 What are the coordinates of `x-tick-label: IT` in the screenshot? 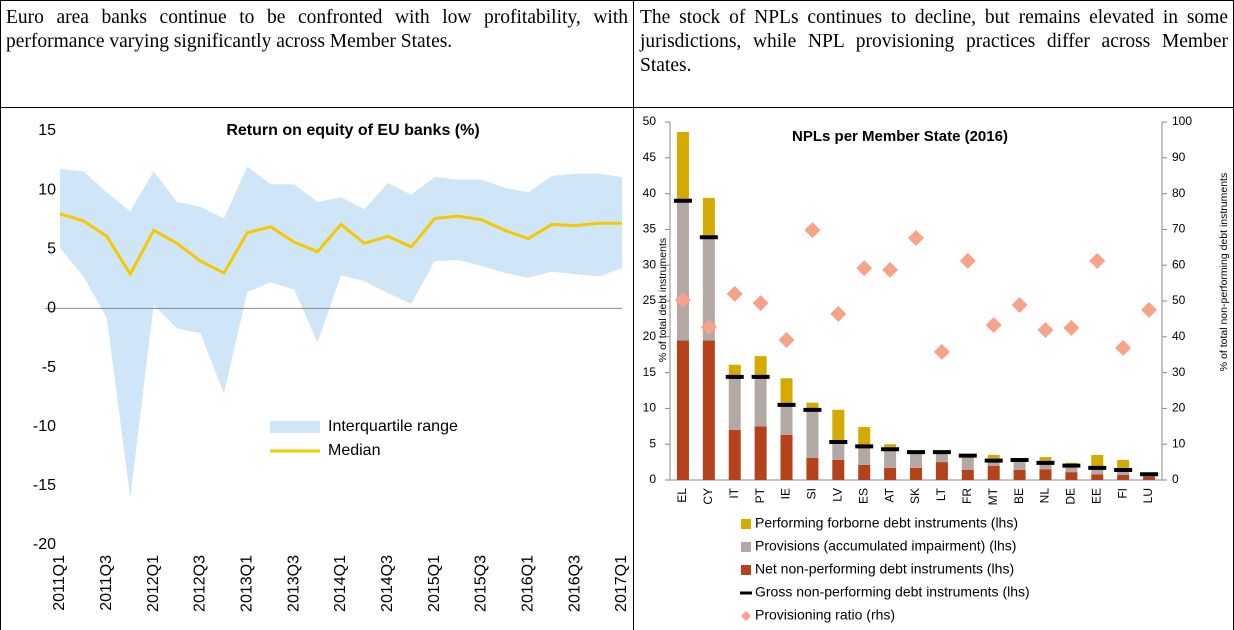 It's located at (734, 492).